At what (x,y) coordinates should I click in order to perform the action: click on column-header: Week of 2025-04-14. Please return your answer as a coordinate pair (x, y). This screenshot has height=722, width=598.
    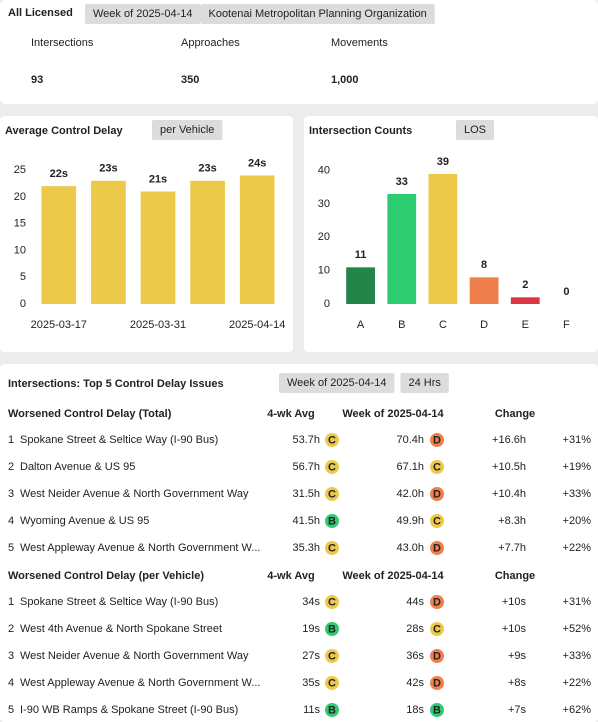
    Looking at the image, I should click on (393, 576).